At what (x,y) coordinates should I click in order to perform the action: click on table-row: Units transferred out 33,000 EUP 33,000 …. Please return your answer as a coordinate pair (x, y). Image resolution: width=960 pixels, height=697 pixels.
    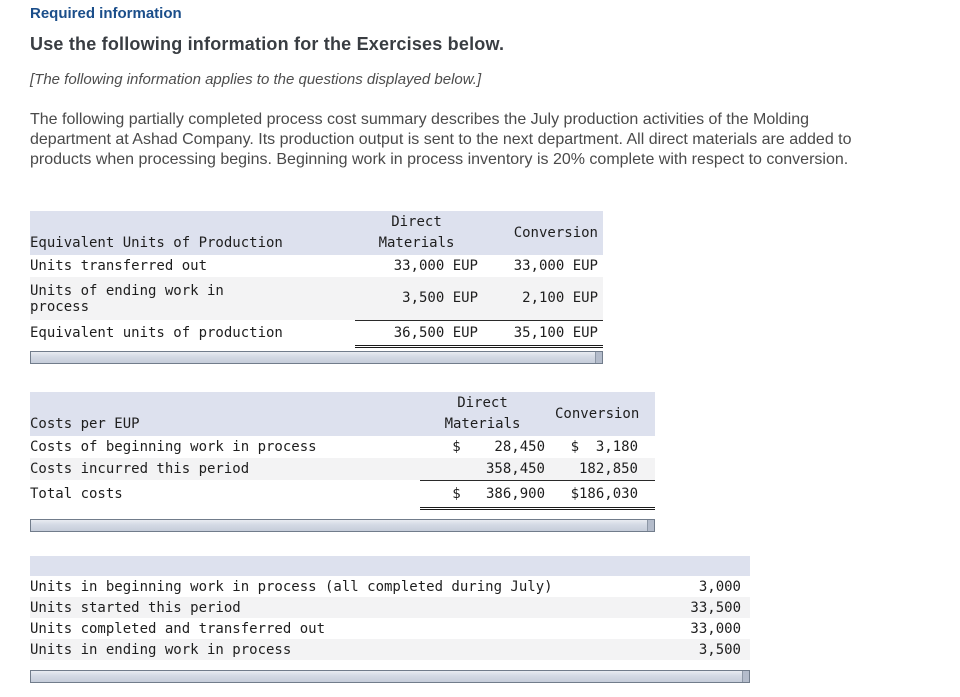
    Looking at the image, I should click on (316, 266).